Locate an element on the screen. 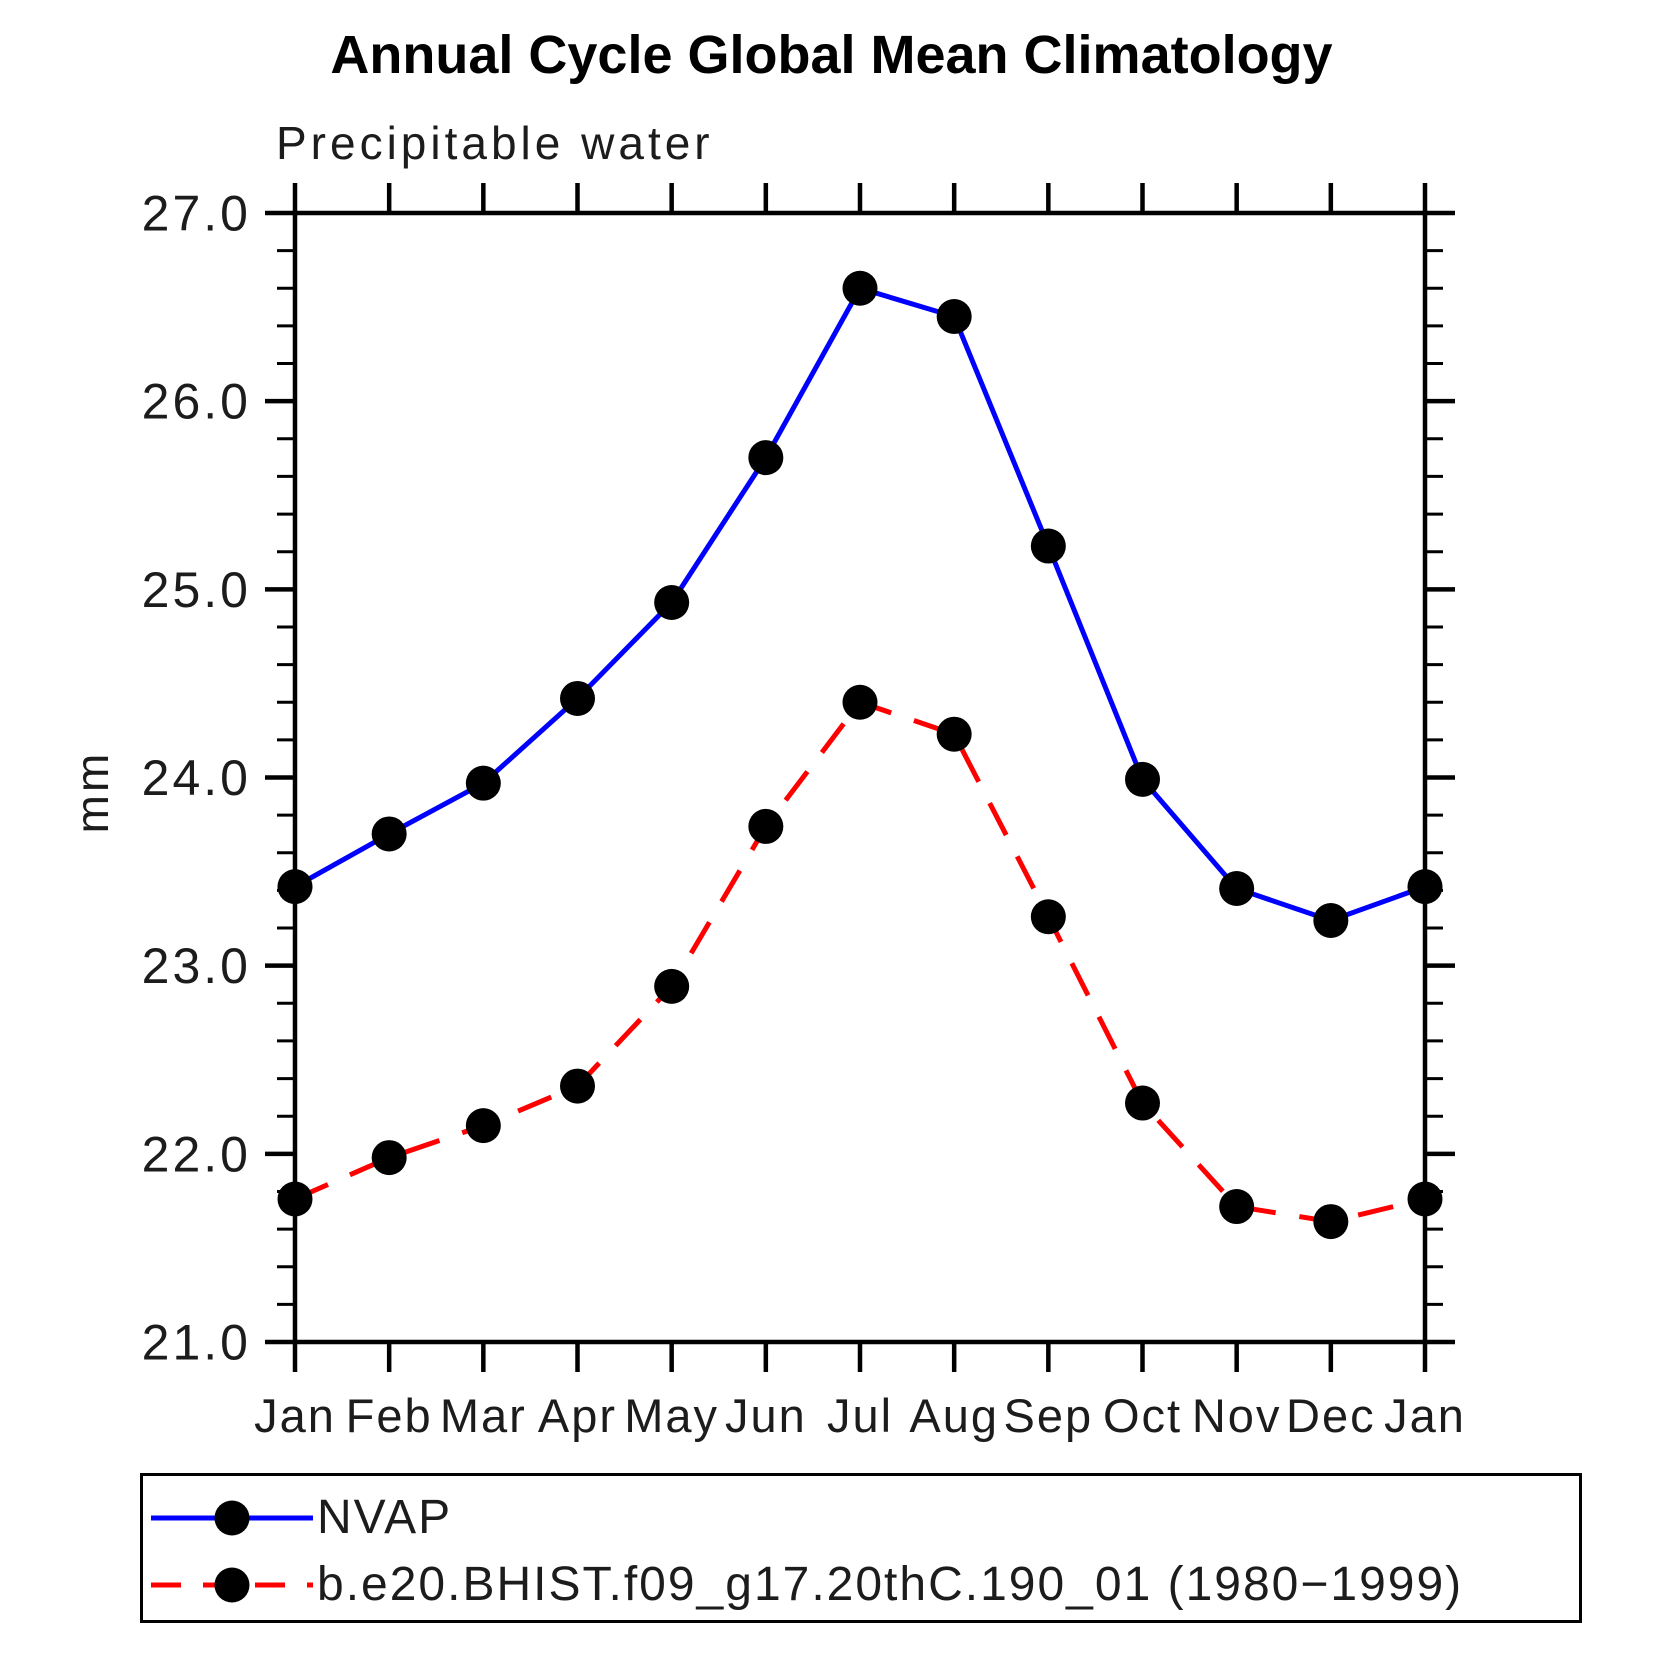 Image resolution: width=1663 pixels, height=1663 pixels. x-tick-label: Oct is located at coordinates (1142, 1415).